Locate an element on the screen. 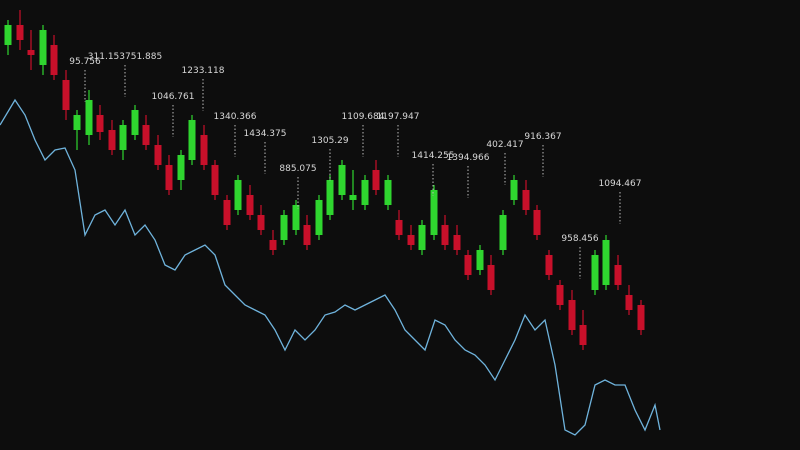 This screenshot has width=800, height=450. annotation-label: 885.075 is located at coordinates (297, 169).